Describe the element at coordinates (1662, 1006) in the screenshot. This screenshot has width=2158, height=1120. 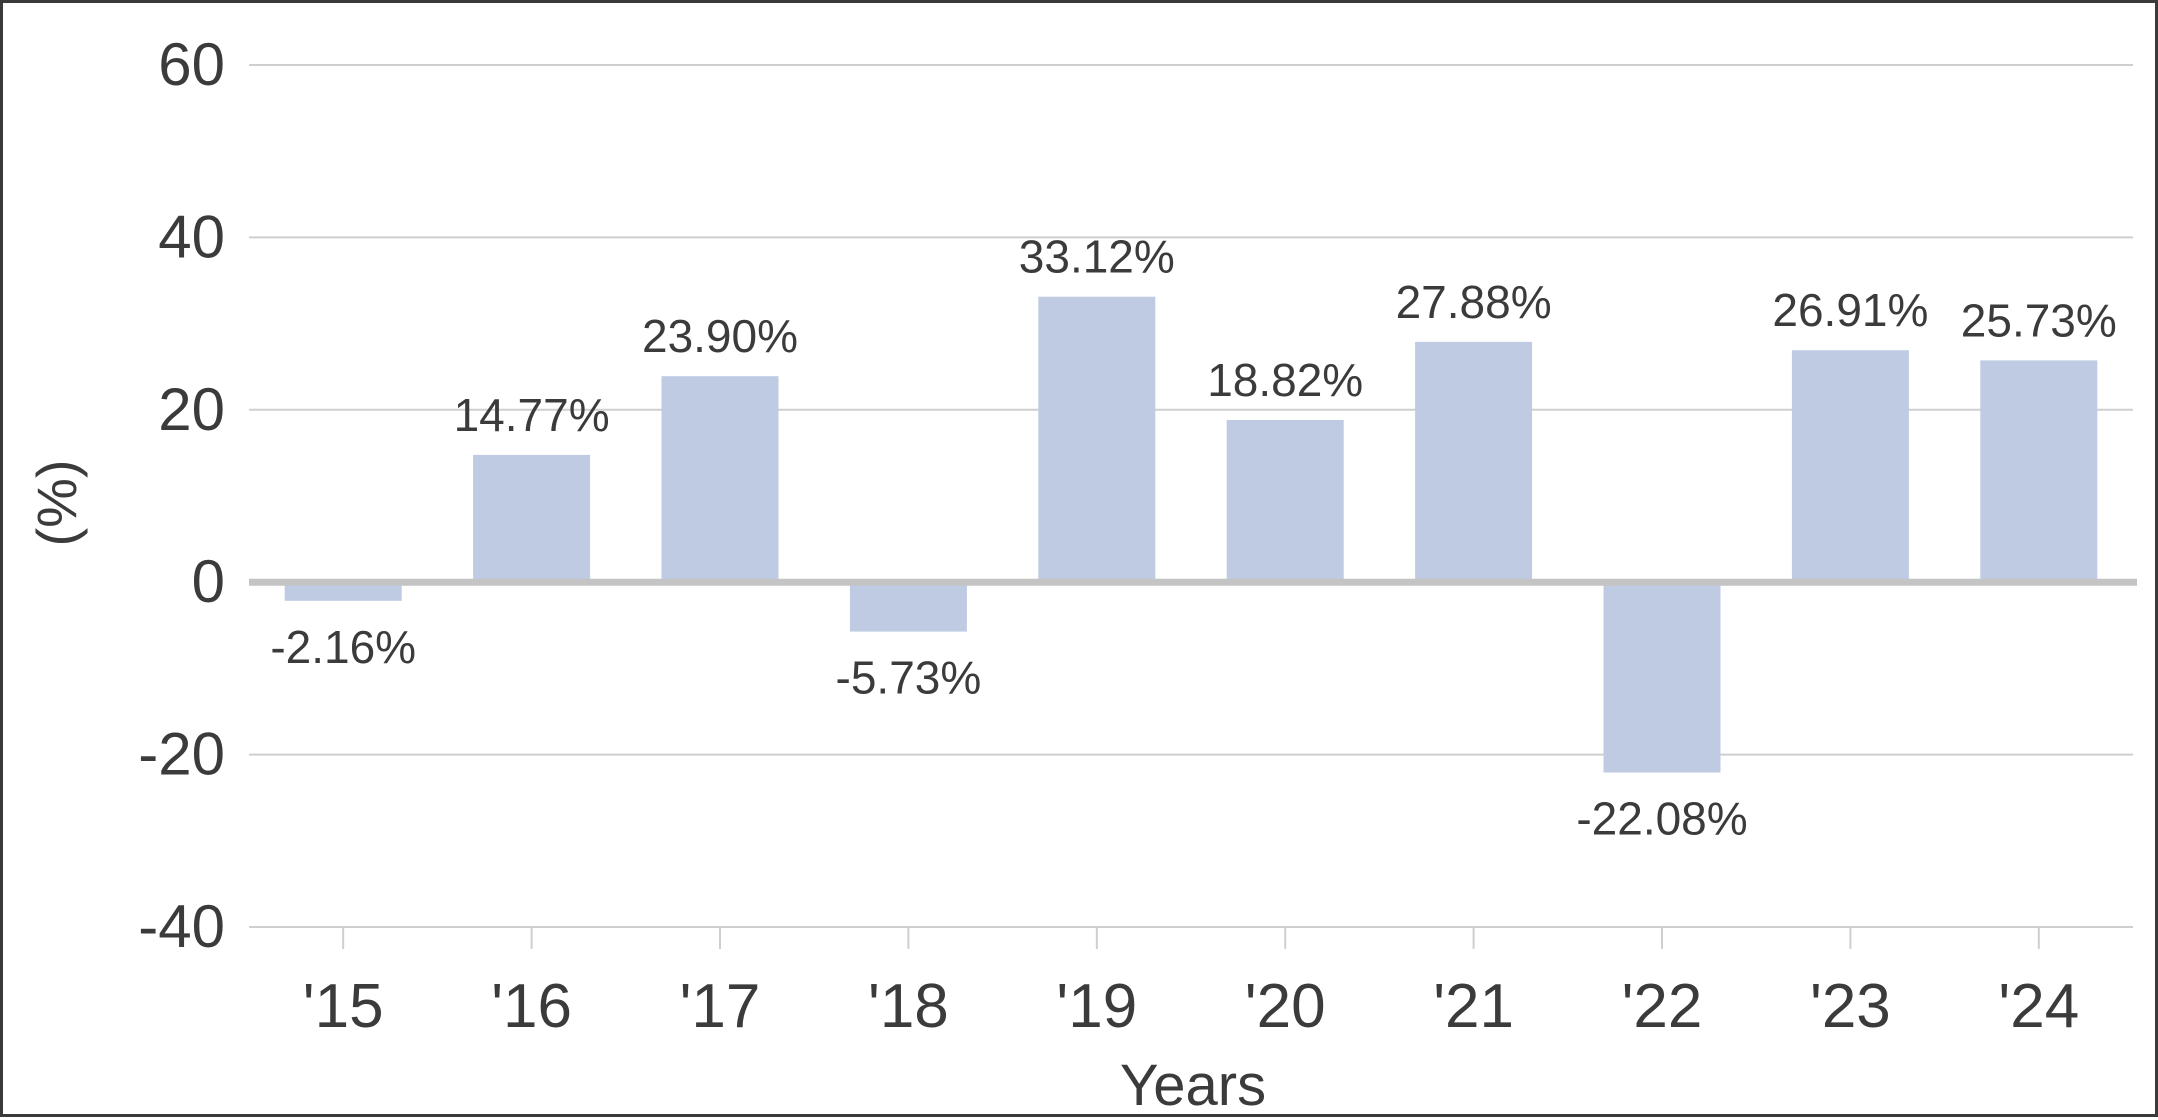
I see `x-tick-label: '22` at that location.